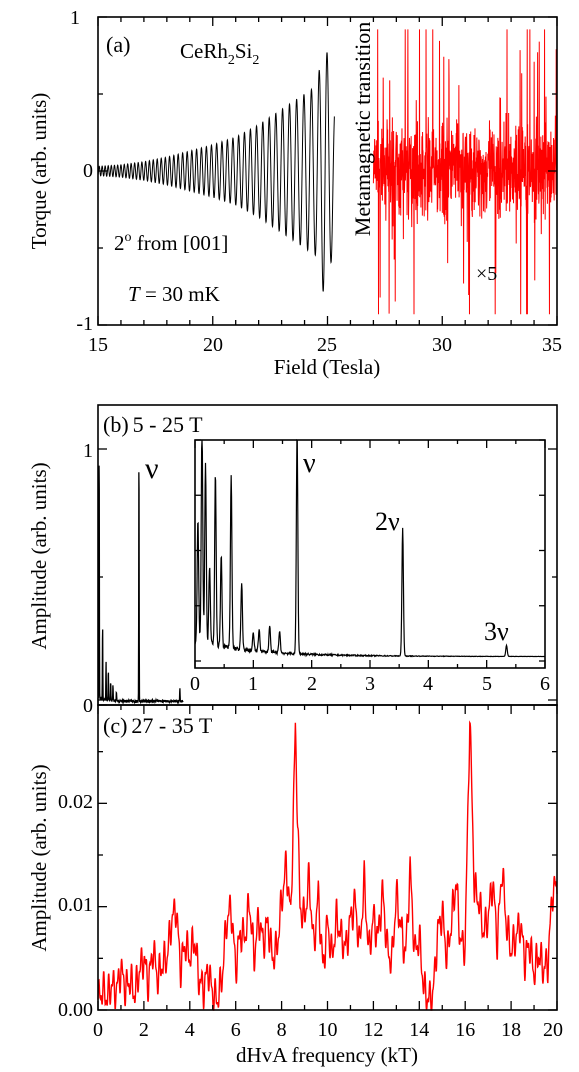  I want to click on metamagnetic-transition-label: Metamagnetic transition, so click(362, 129).